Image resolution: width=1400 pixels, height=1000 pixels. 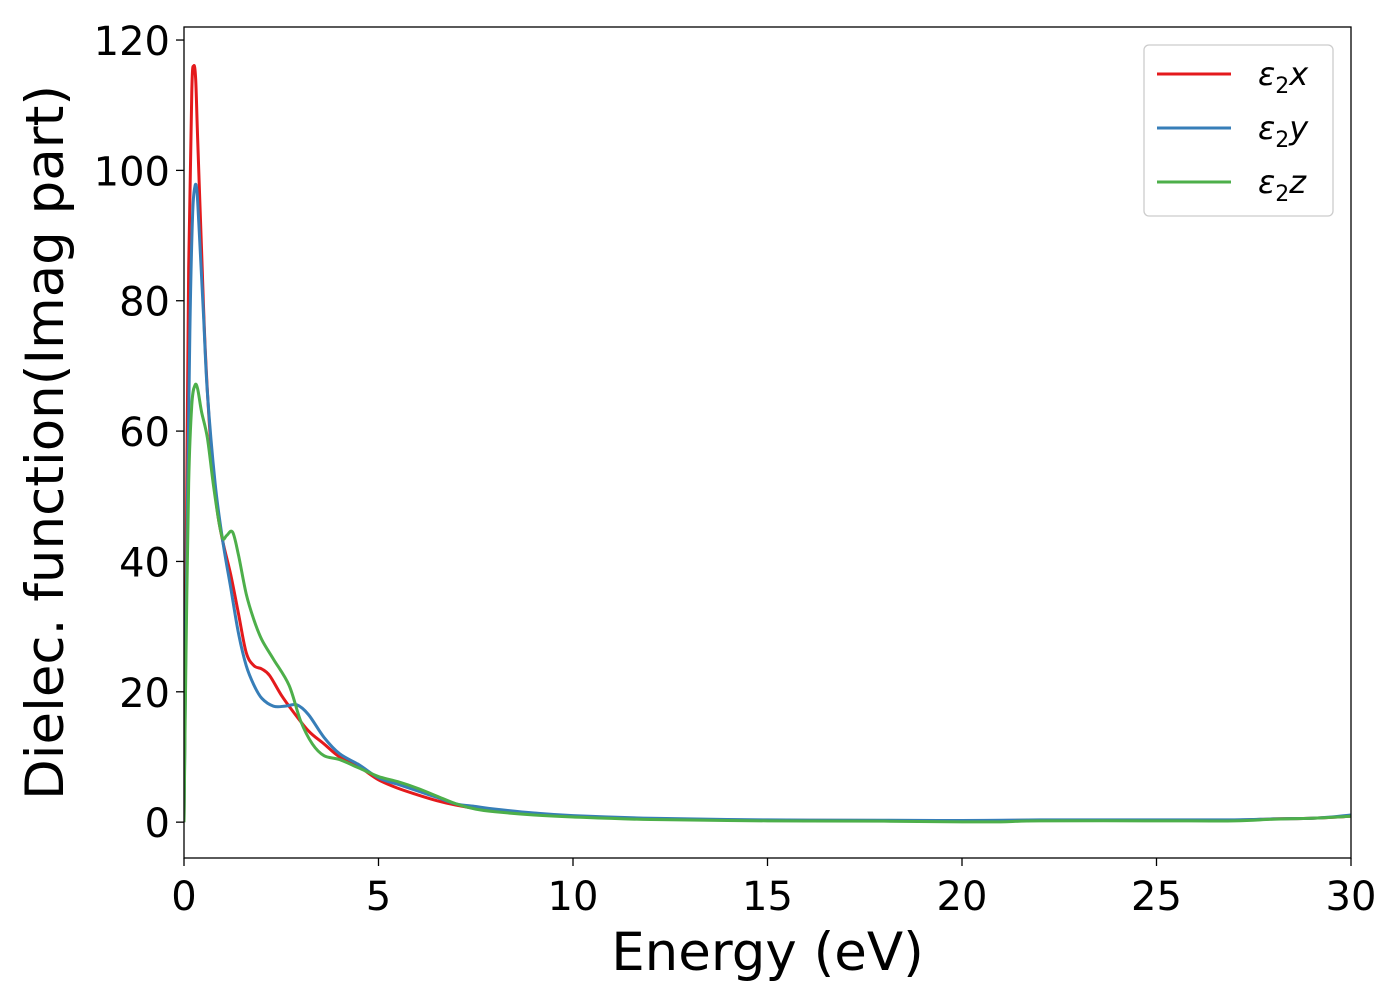 I want to click on y-axis-title: Dielec. function(Imag part), so click(x=45, y=442).